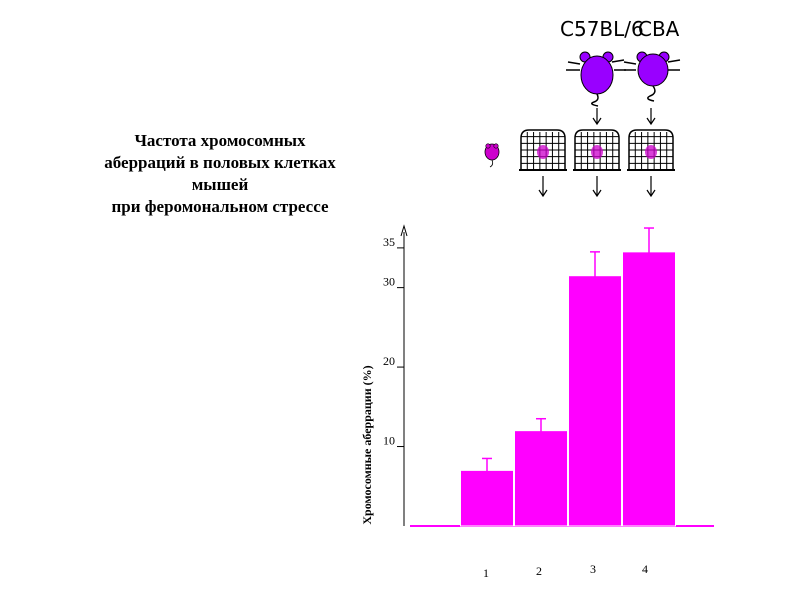 This screenshot has width=800, height=600. I want to click on y-axis-arrow, so click(404, 230).